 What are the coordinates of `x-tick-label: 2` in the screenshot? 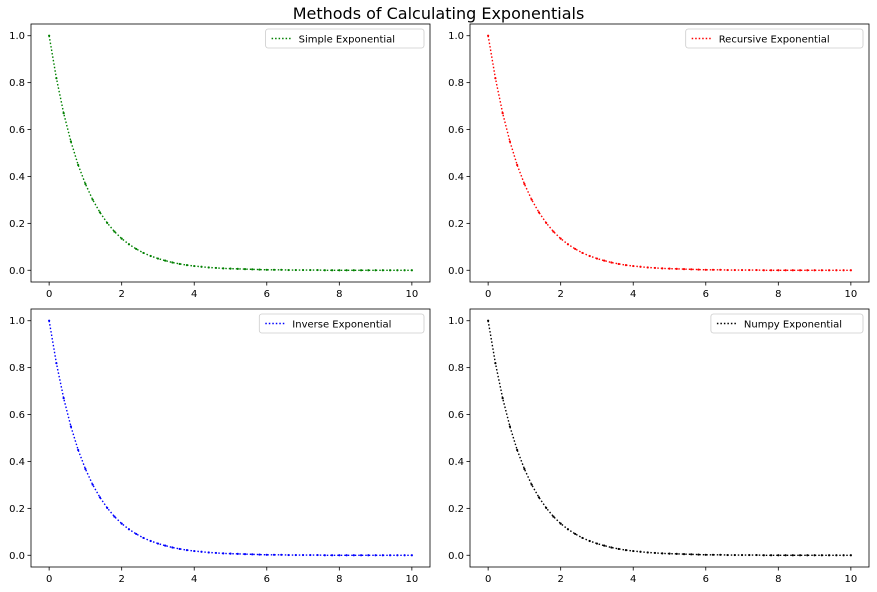 It's located at (121, 579).